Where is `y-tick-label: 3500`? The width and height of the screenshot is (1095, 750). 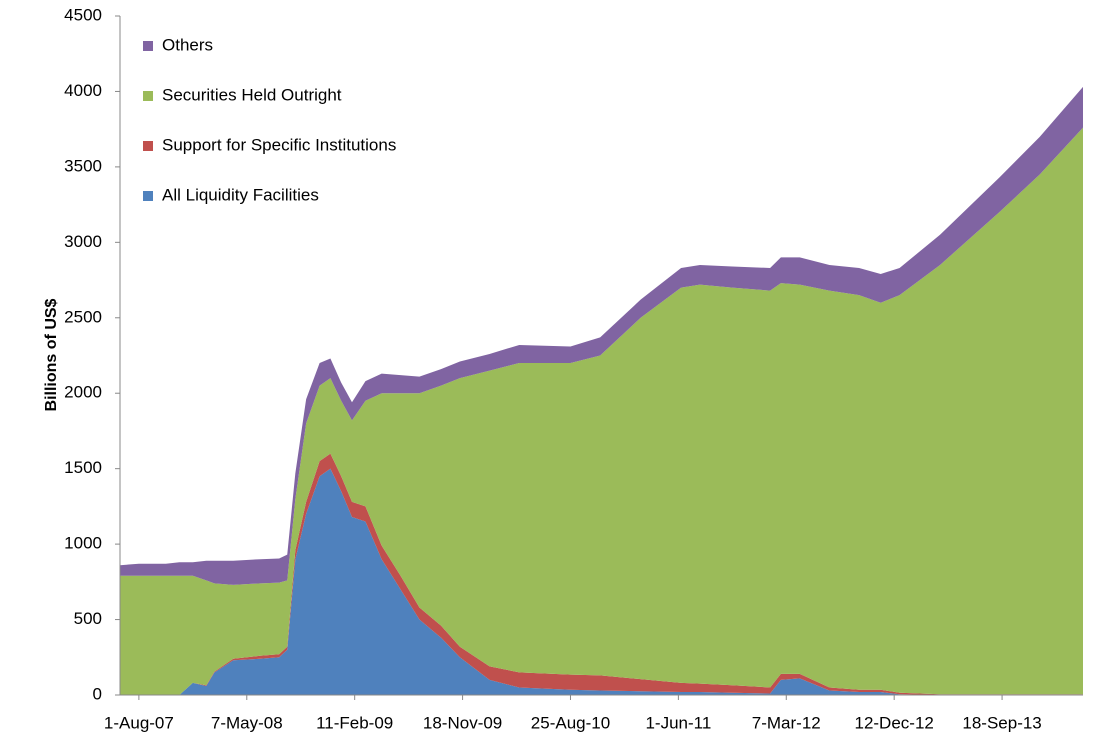
y-tick-label: 3500 is located at coordinates (83, 165).